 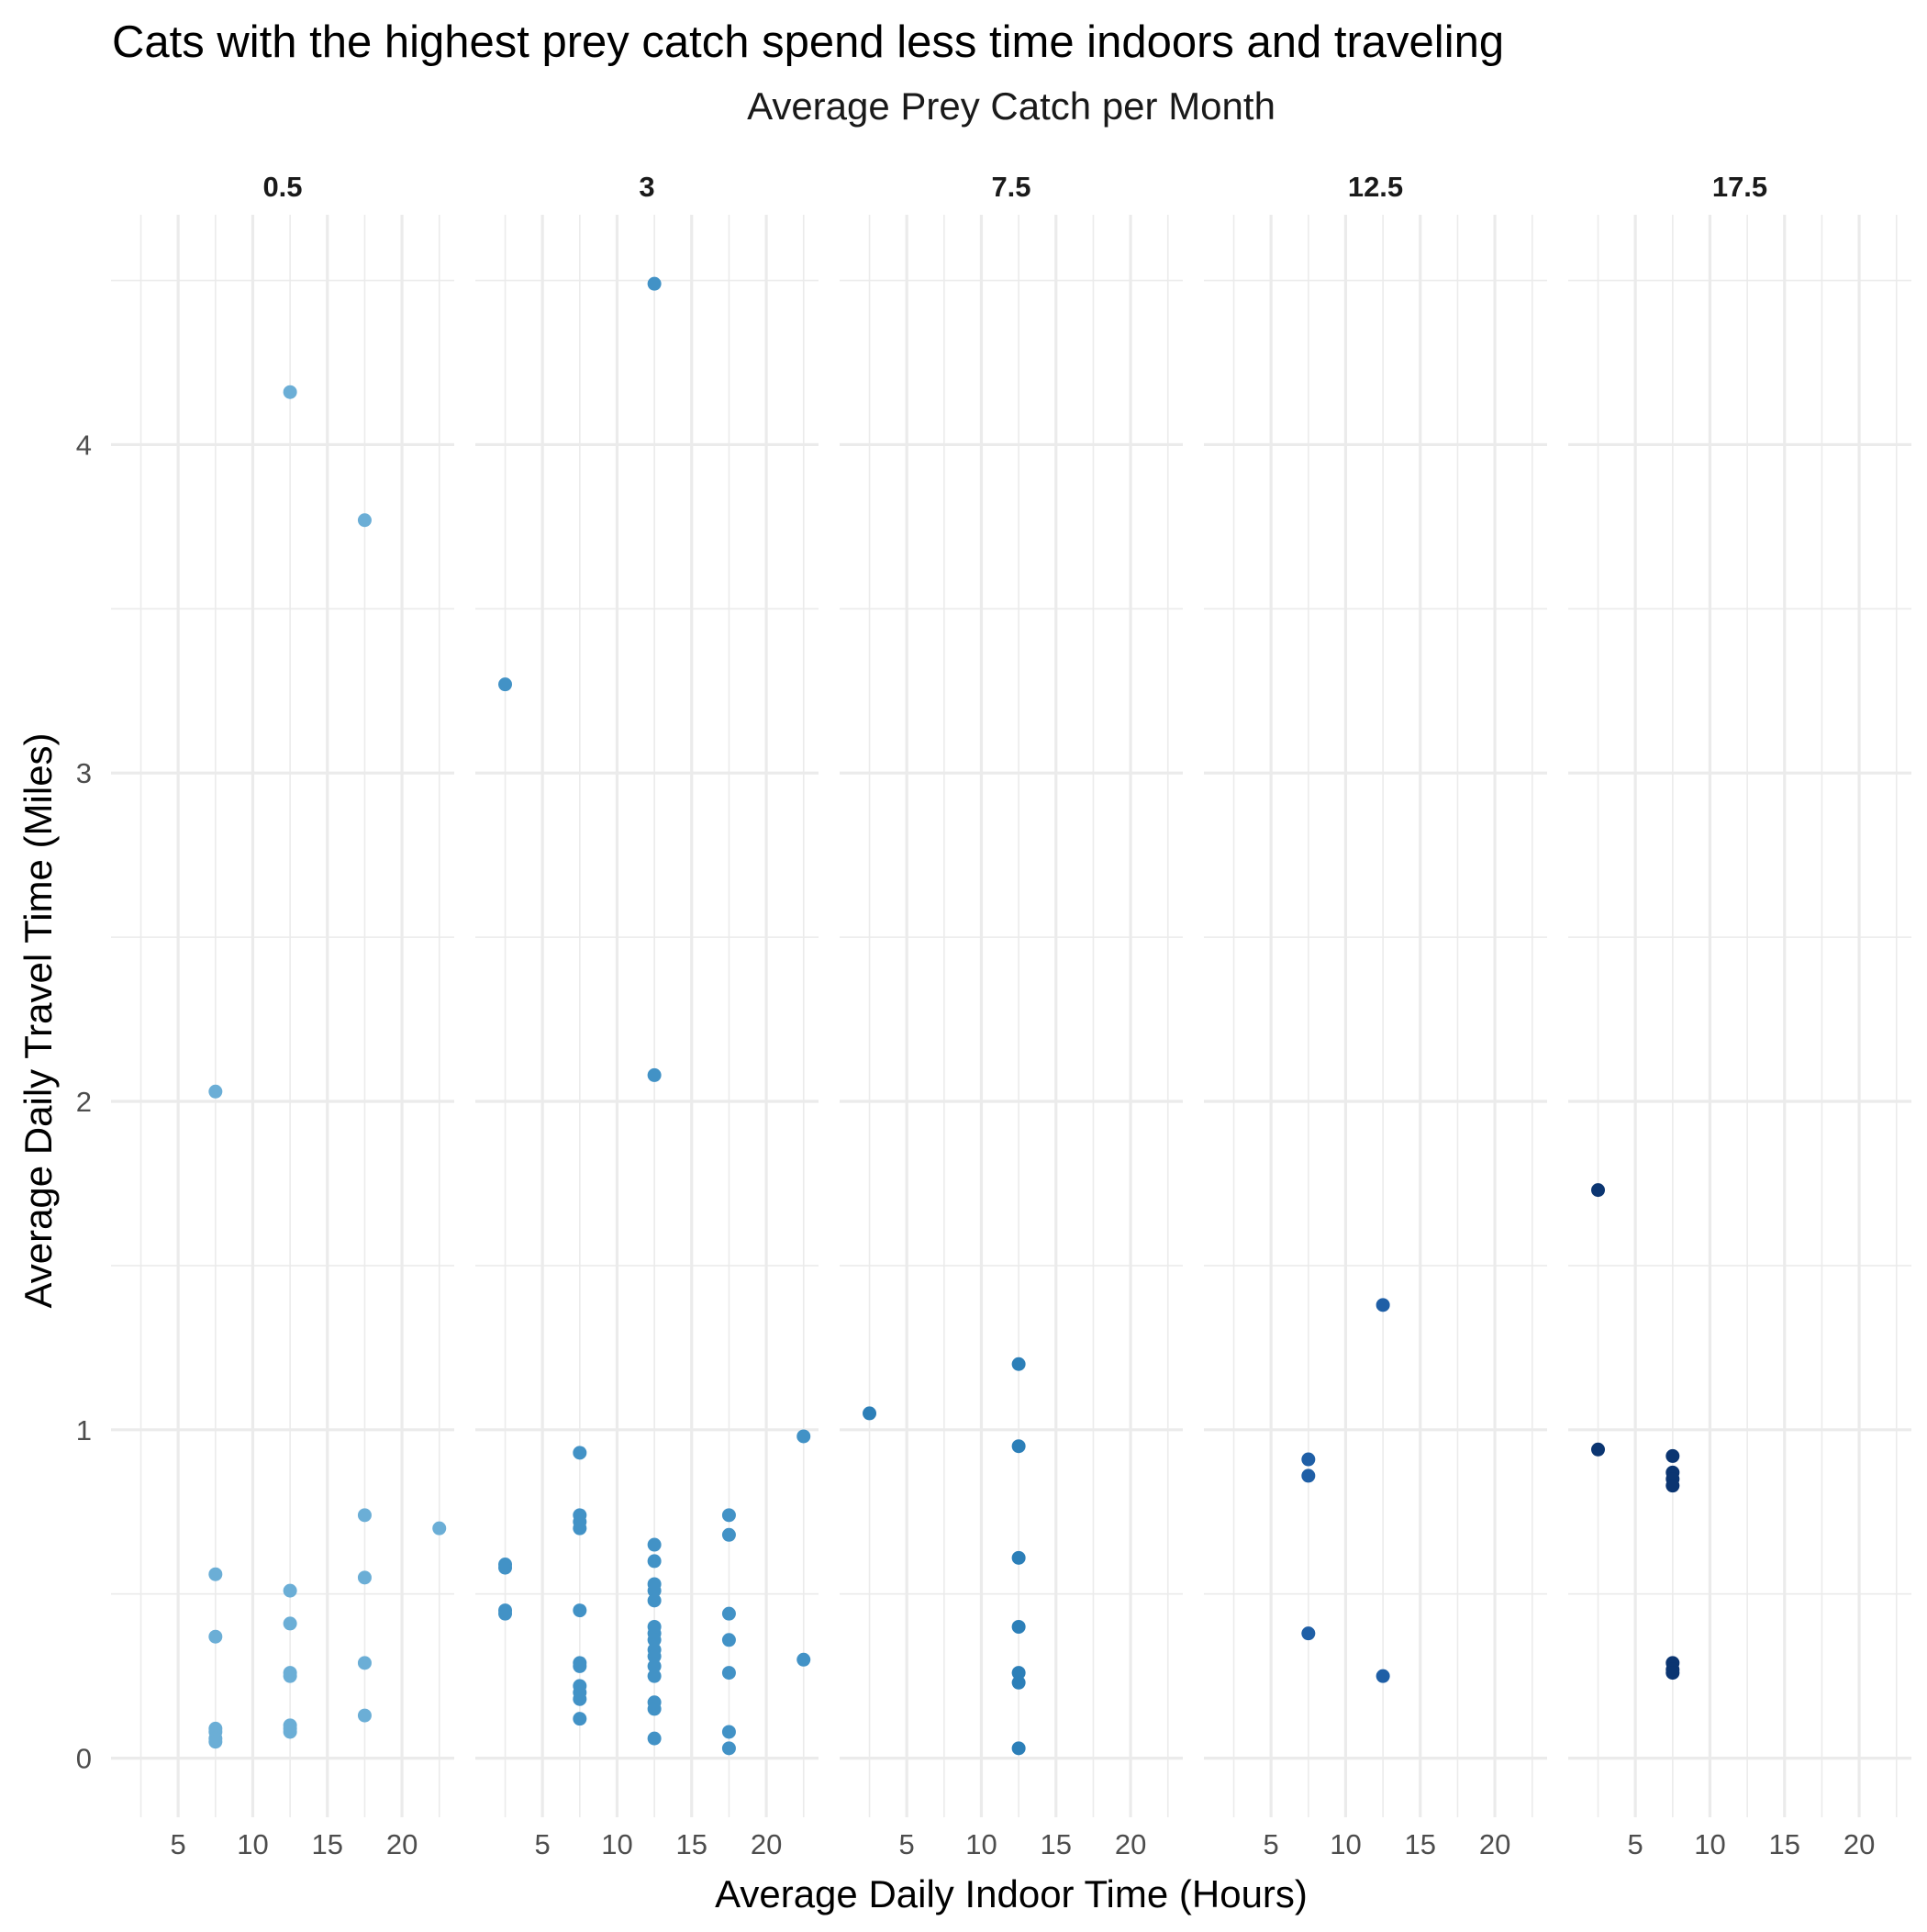 What do you see at coordinates (1375, 187) in the screenshot?
I see `facet-strip-label: 12.5` at bounding box center [1375, 187].